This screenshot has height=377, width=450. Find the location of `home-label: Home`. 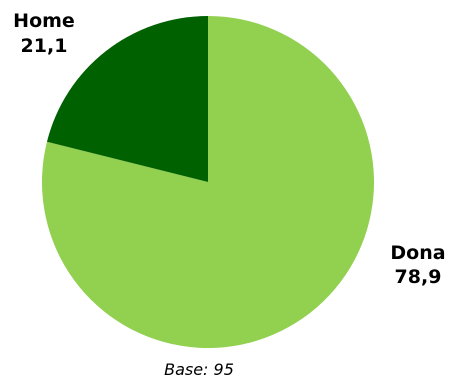

home-label: Home is located at coordinates (44, 21).